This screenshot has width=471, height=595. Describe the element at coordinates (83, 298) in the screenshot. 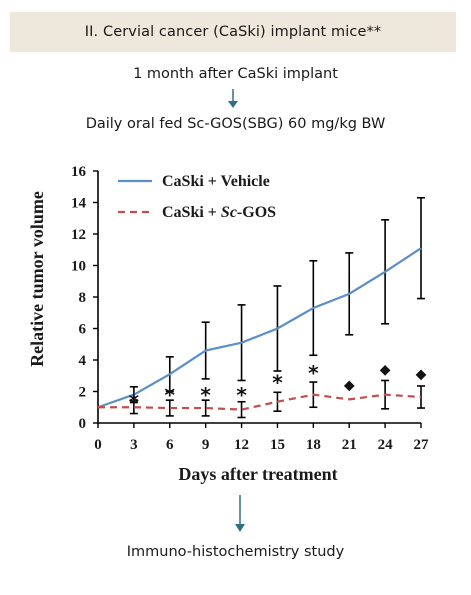

I see `y-tick-label: 8` at that location.